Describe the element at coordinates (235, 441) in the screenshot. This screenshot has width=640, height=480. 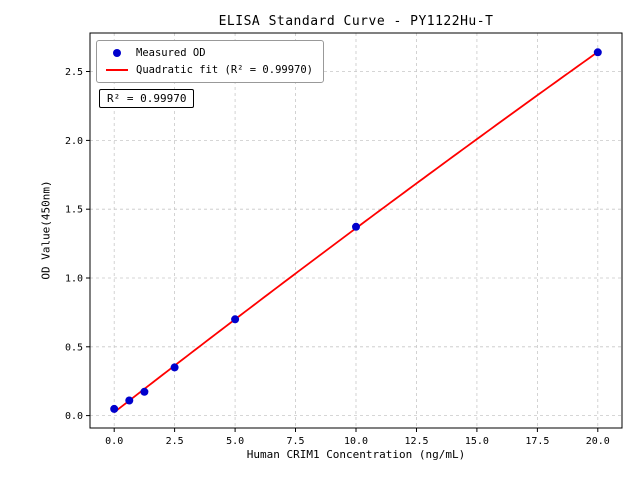
I see `x-tick-label: 5.0` at that location.